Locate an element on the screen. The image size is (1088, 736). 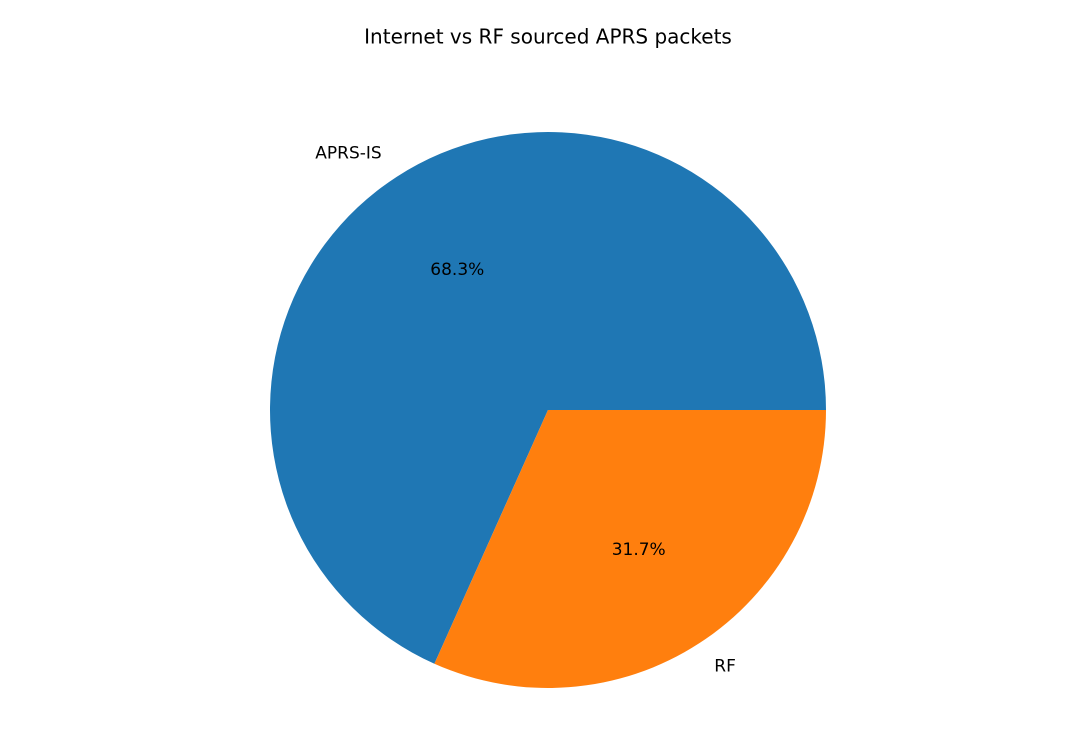
pie-wedge is located at coordinates (630, 549).